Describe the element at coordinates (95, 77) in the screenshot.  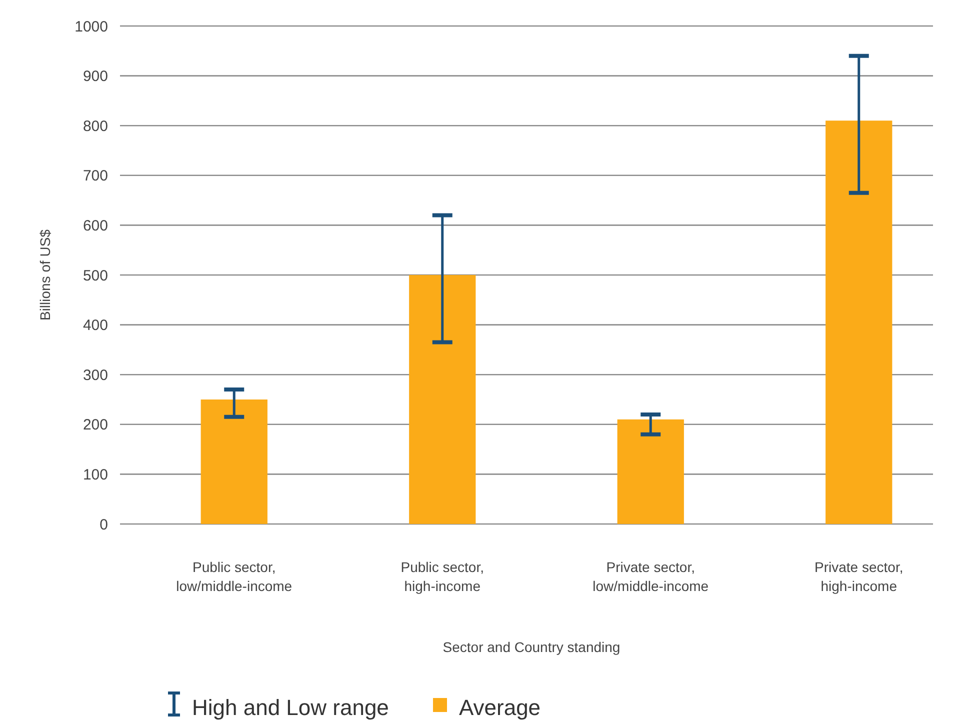
I see `y-tick-label: 900` at that location.